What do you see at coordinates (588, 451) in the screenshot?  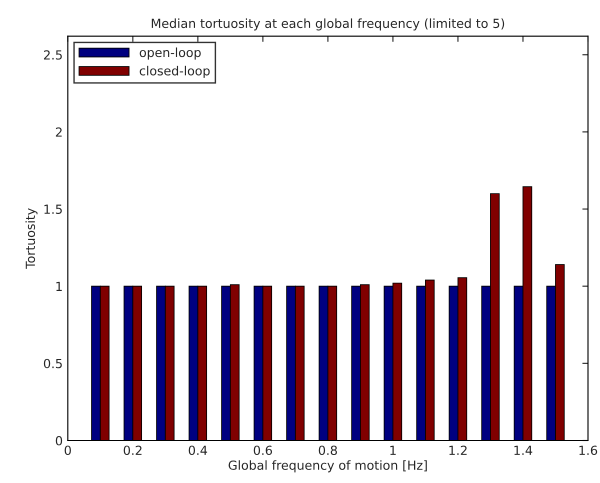 I see `x-tick-label: 1.6` at bounding box center [588, 451].